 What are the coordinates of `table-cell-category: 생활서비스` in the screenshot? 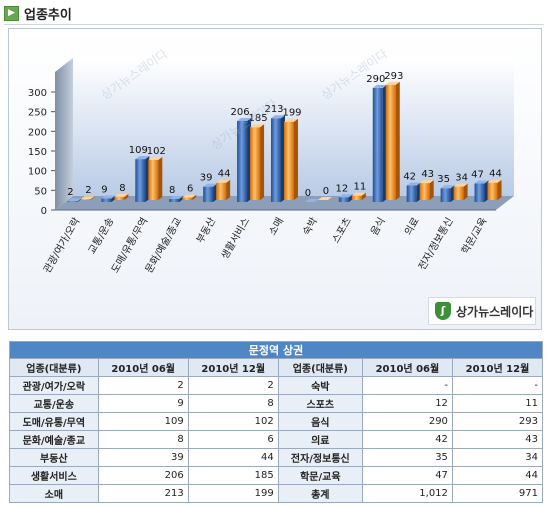 It's located at (54, 475).